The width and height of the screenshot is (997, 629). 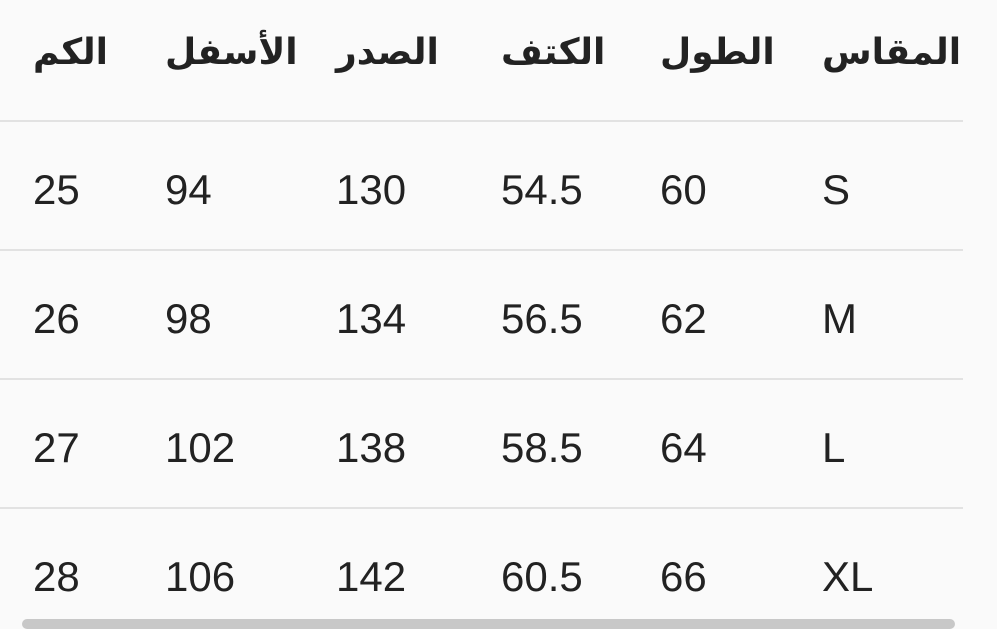 I want to click on header-hem: الأسفل, so click(x=231, y=52).